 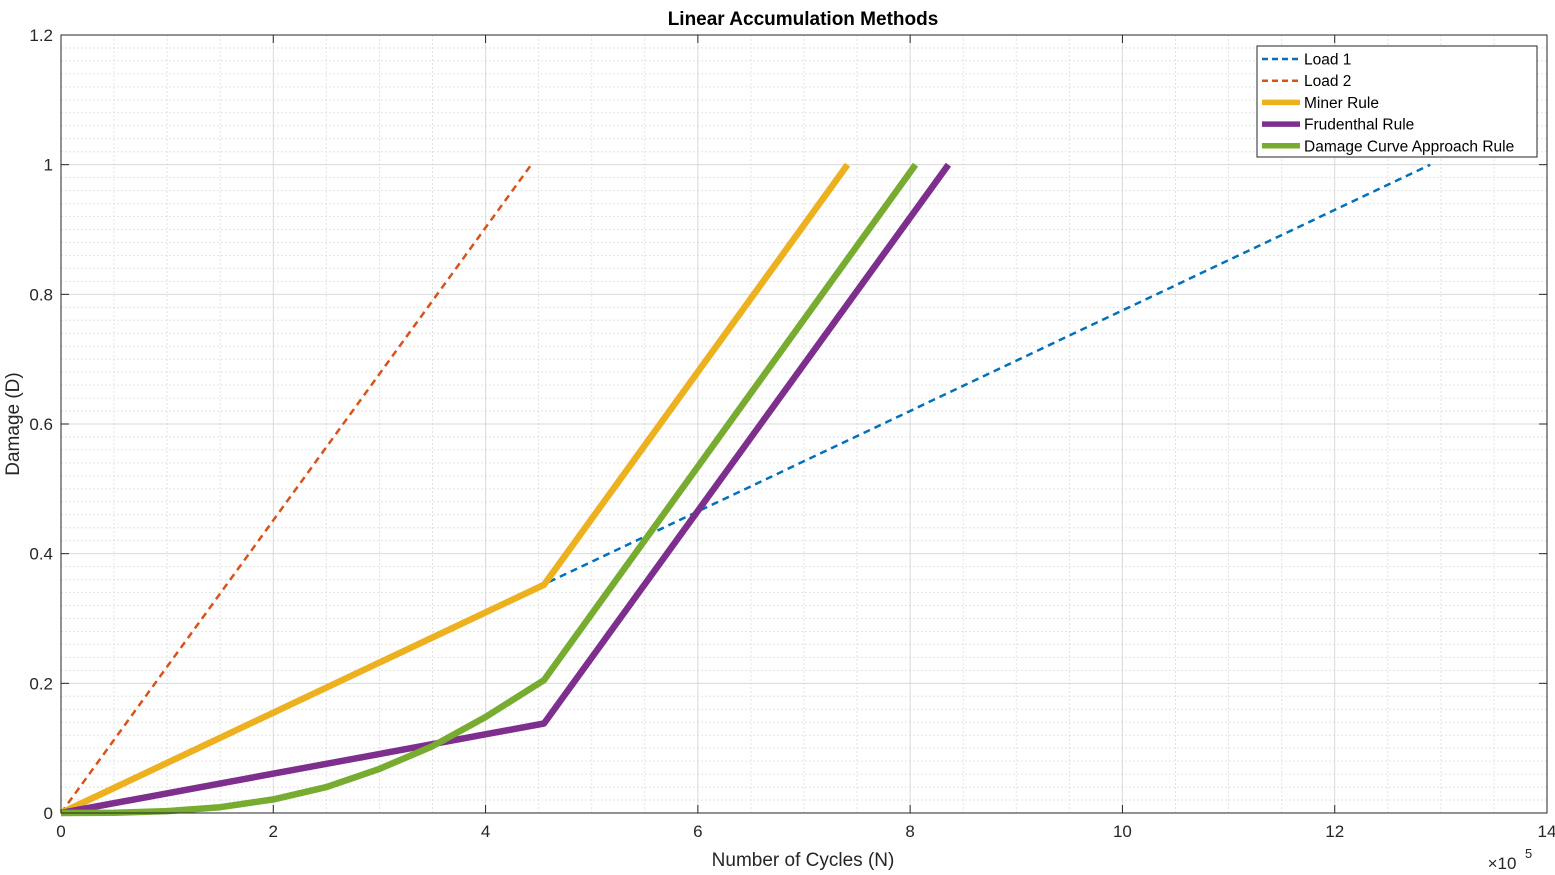 What do you see at coordinates (803, 19) in the screenshot?
I see `chart-title: Linear Accumulation Methods` at bounding box center [803, 19].